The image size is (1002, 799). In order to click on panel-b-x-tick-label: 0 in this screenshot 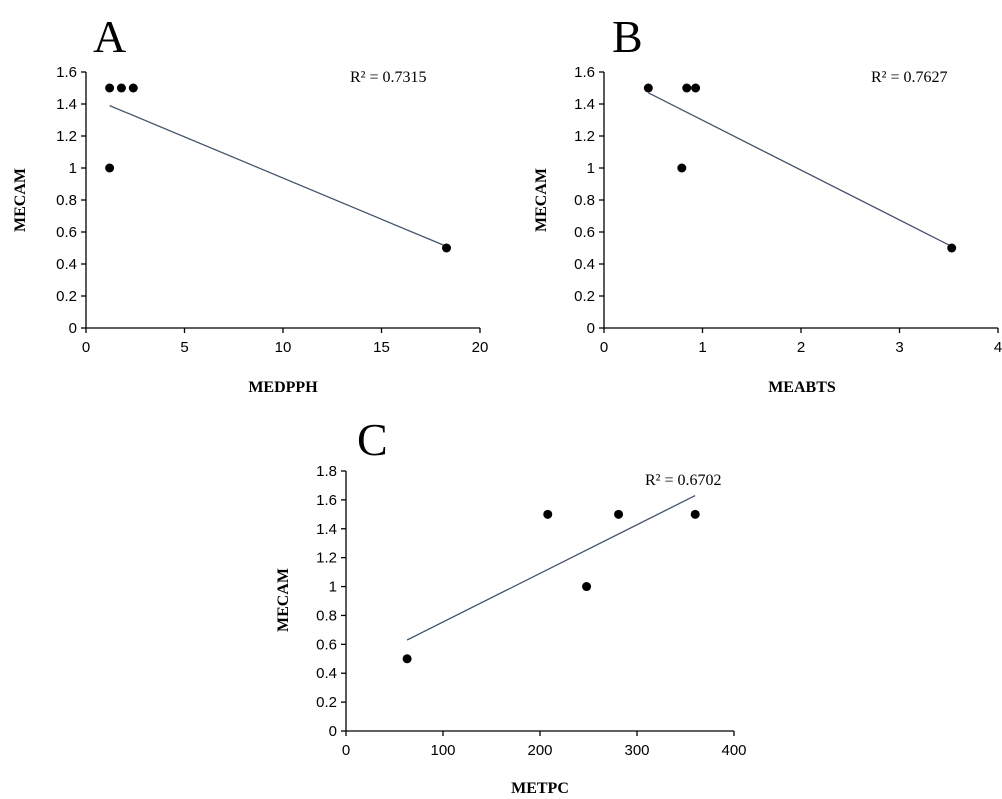, I will do `click(604, 347)`.